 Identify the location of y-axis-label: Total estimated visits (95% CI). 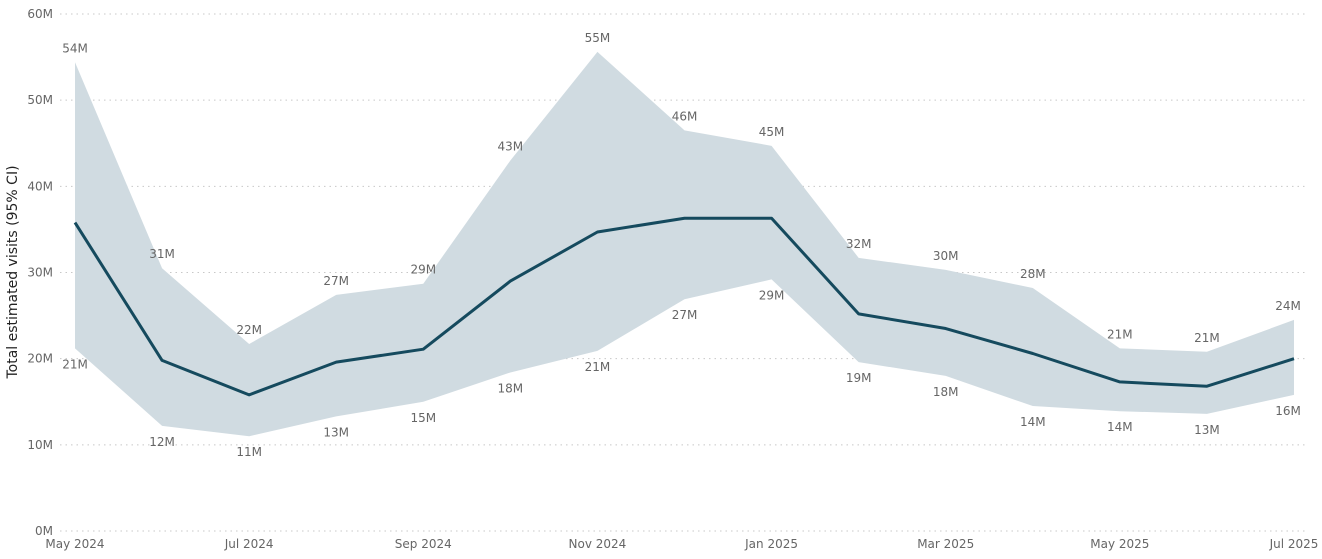
(13, 272).